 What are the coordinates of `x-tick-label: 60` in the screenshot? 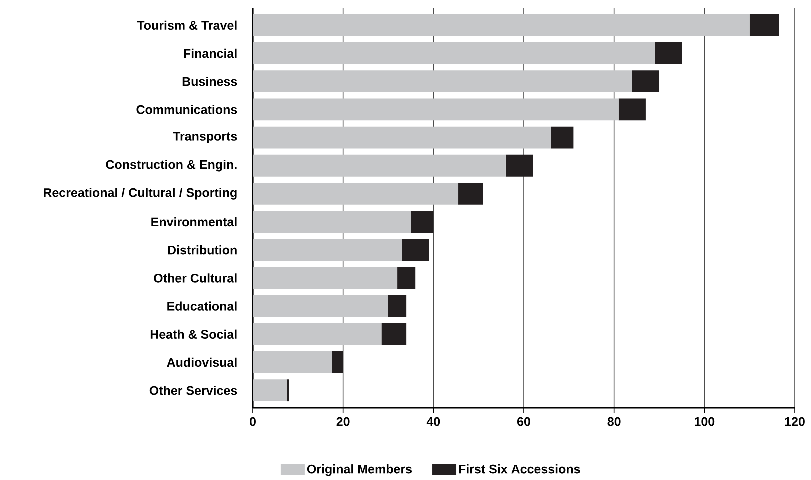 It's located at (524, 421).